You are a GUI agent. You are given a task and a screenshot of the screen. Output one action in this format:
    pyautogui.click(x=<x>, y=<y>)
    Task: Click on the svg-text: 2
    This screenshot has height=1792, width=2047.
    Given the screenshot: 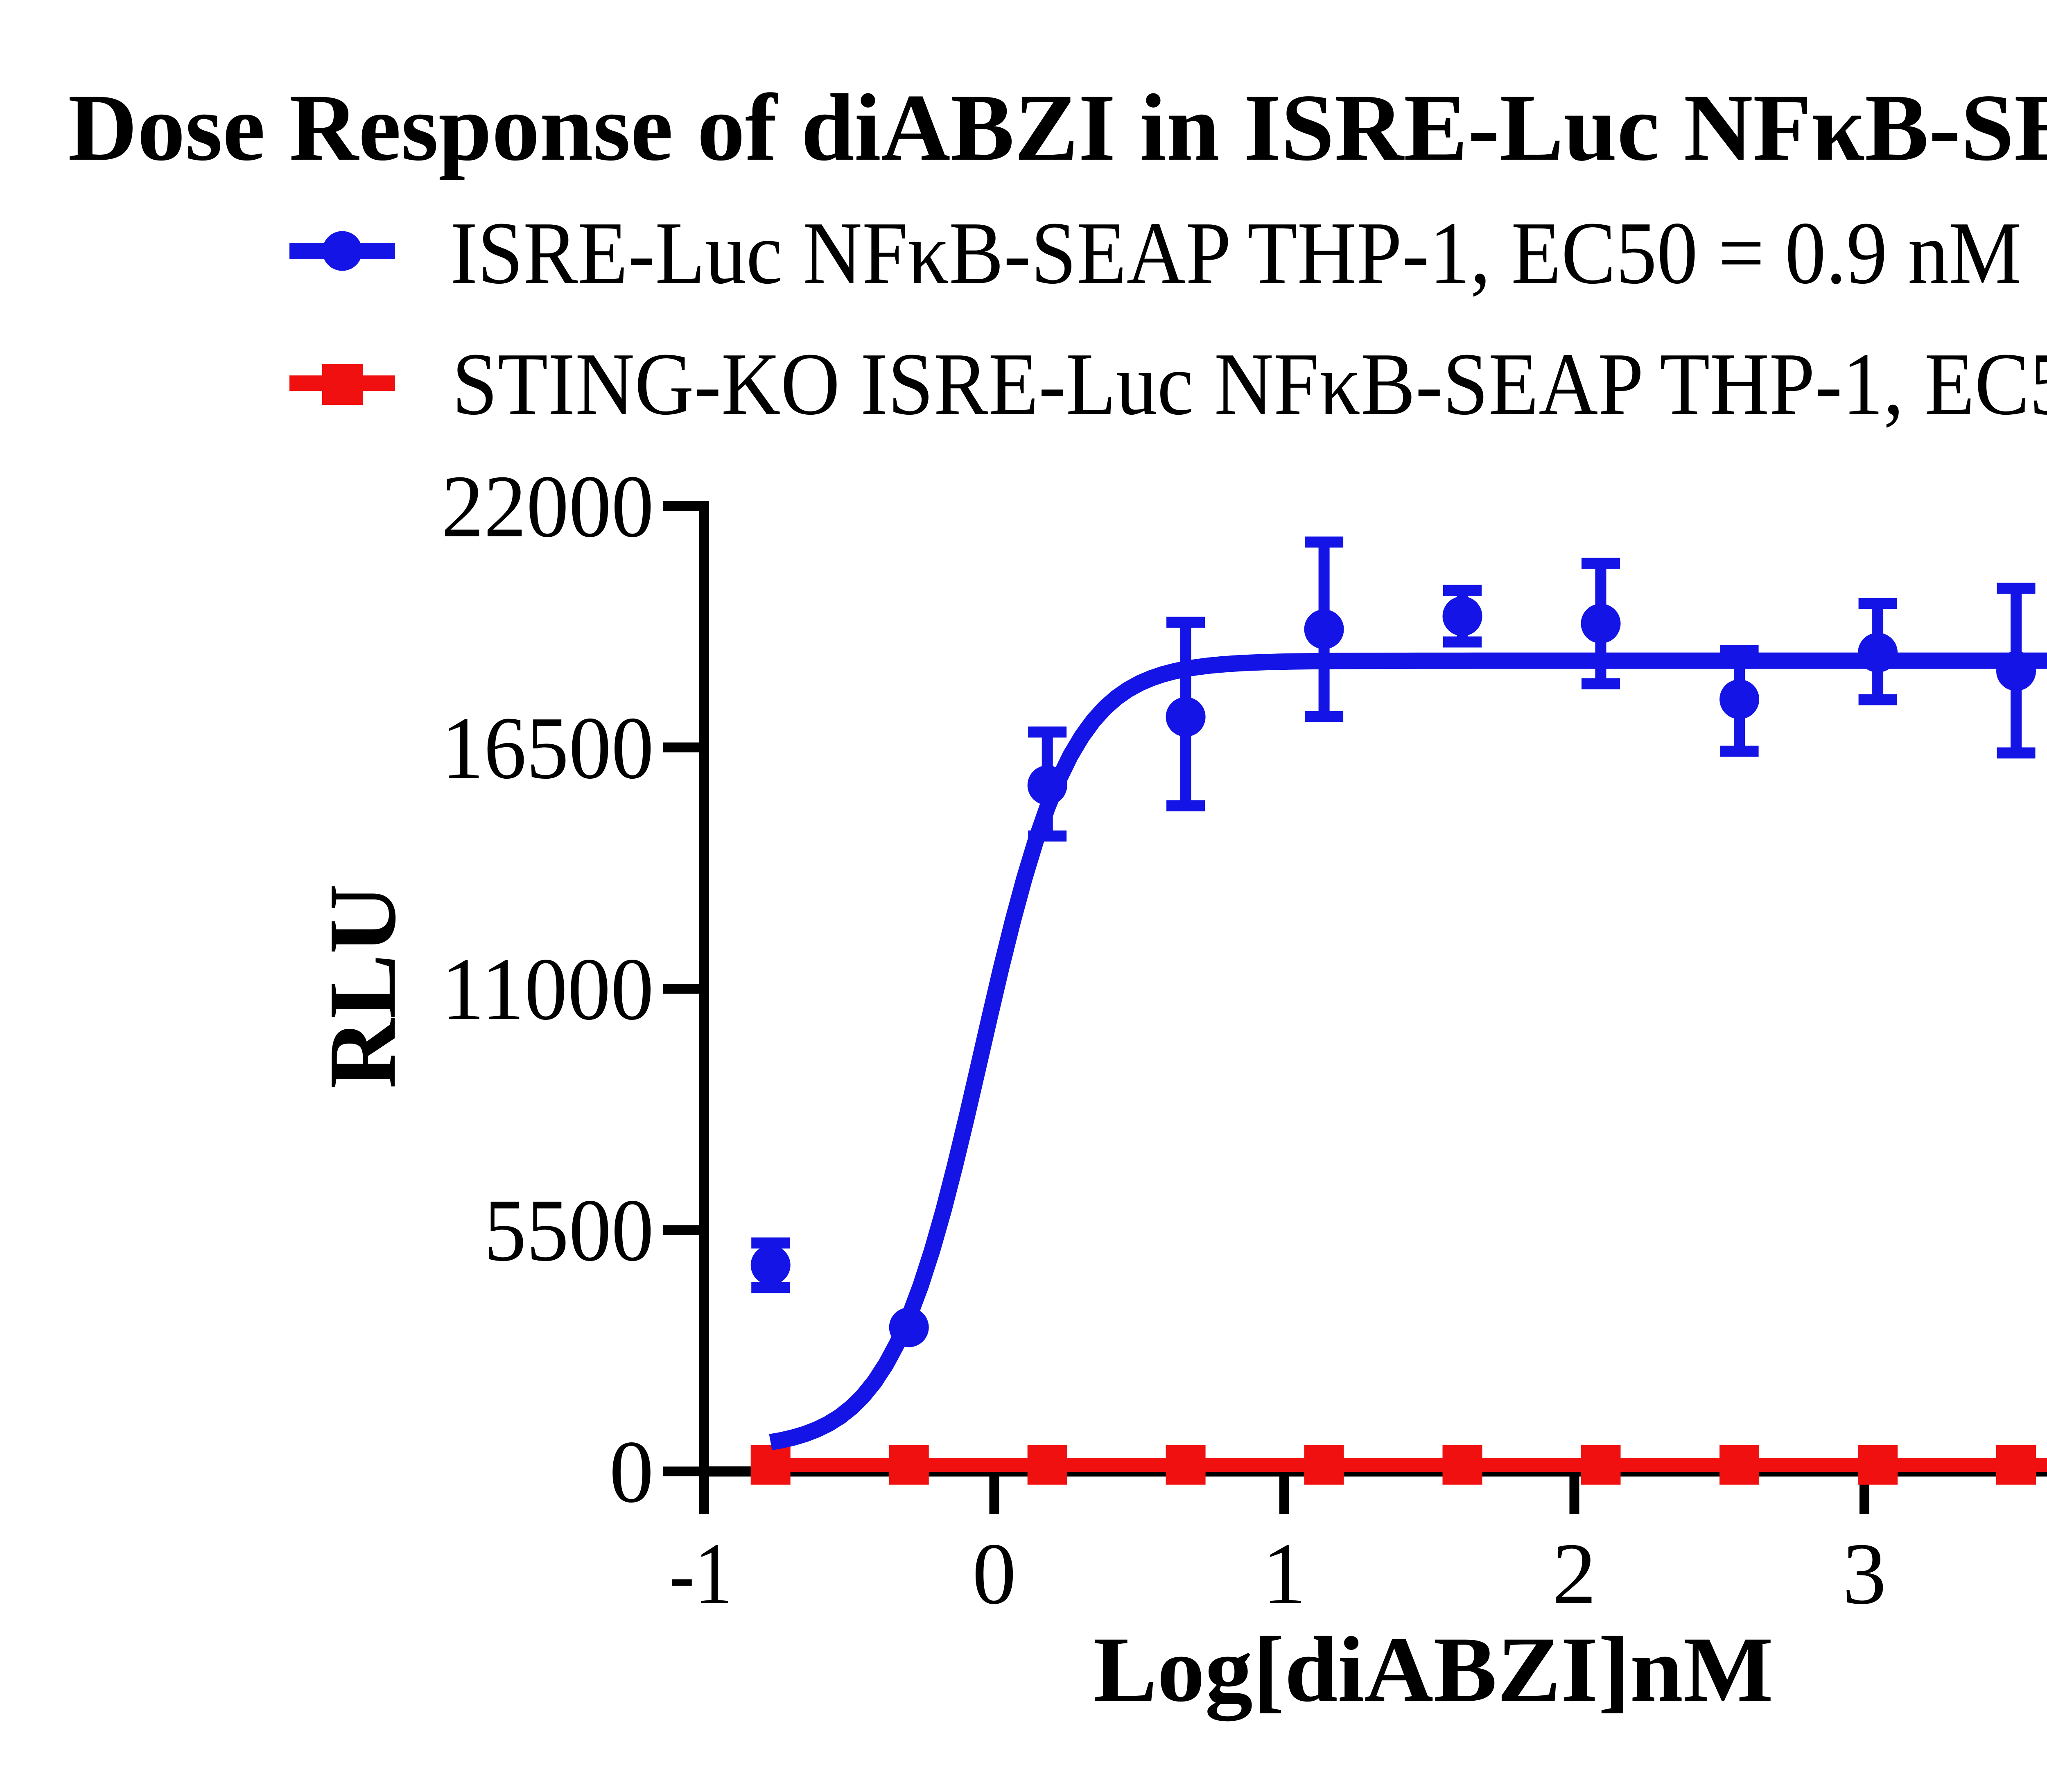 What is the action you would take?
    pyautogui.click(x=1574, y=1574)
    